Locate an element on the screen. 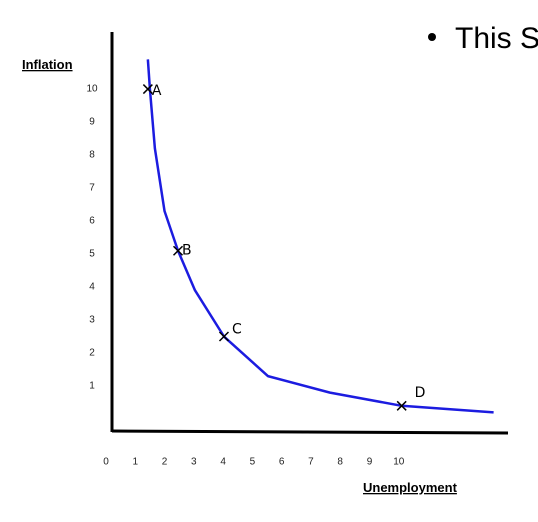 The height and width of the screenshot is (522, 538). y-tick-label: 9 is located at coordinates (92, 122).